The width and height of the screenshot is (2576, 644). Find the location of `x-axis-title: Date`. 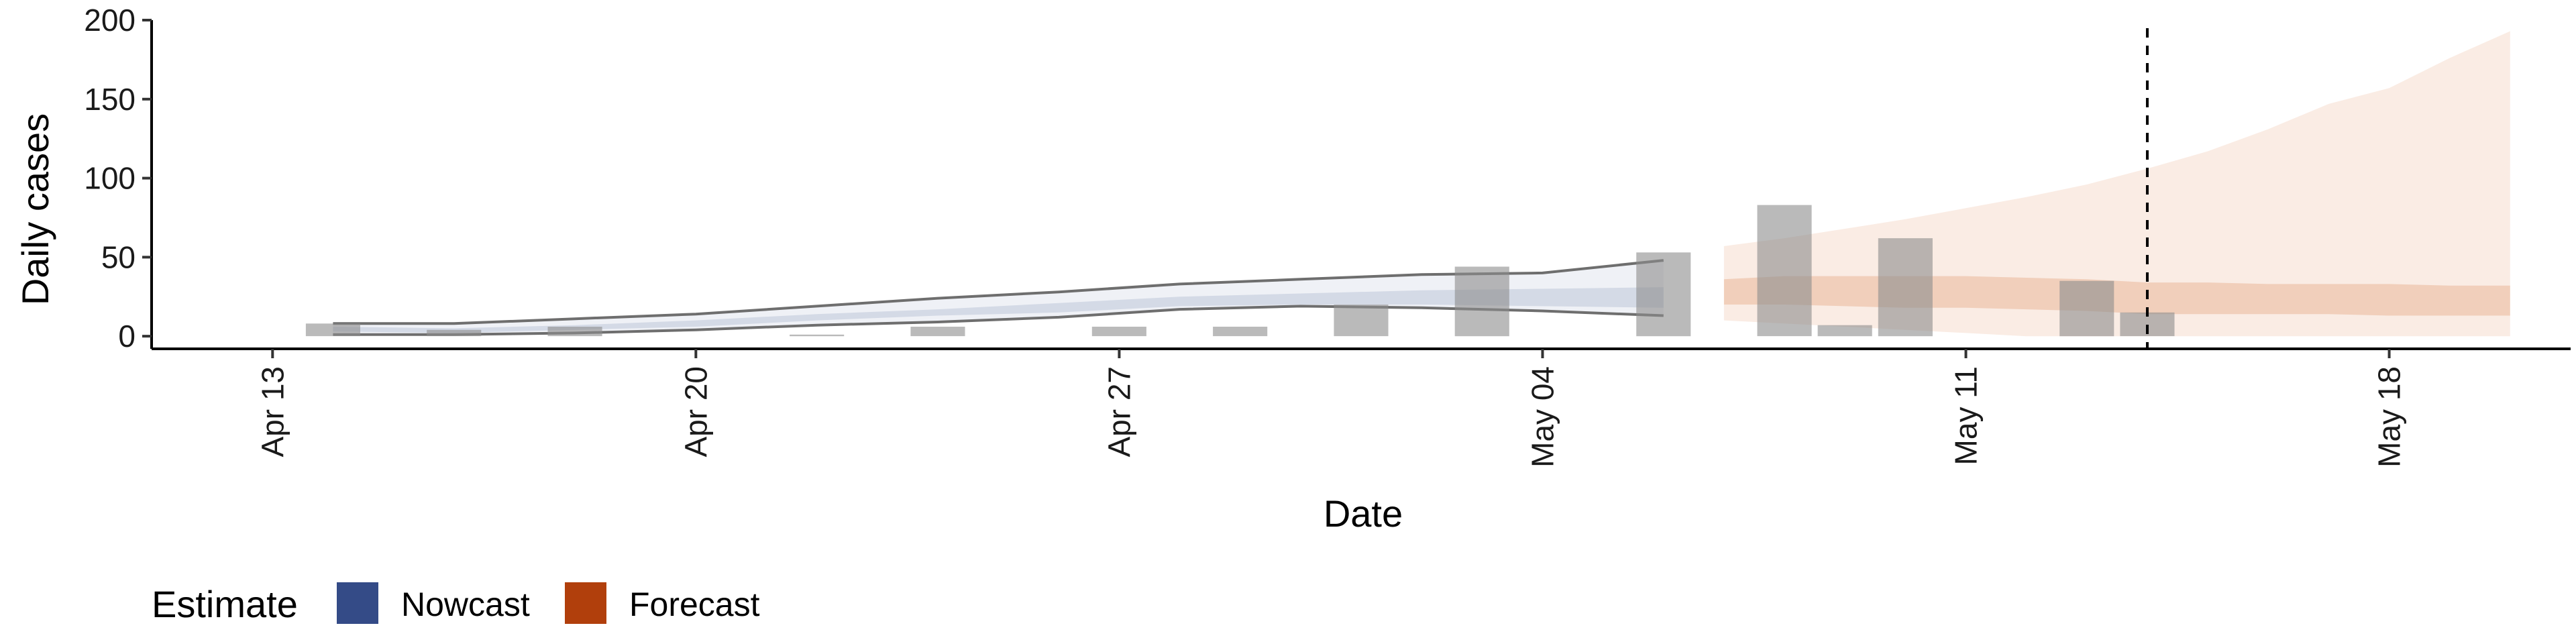

x-axis-title: Date is located at coordinates (1363, 513).